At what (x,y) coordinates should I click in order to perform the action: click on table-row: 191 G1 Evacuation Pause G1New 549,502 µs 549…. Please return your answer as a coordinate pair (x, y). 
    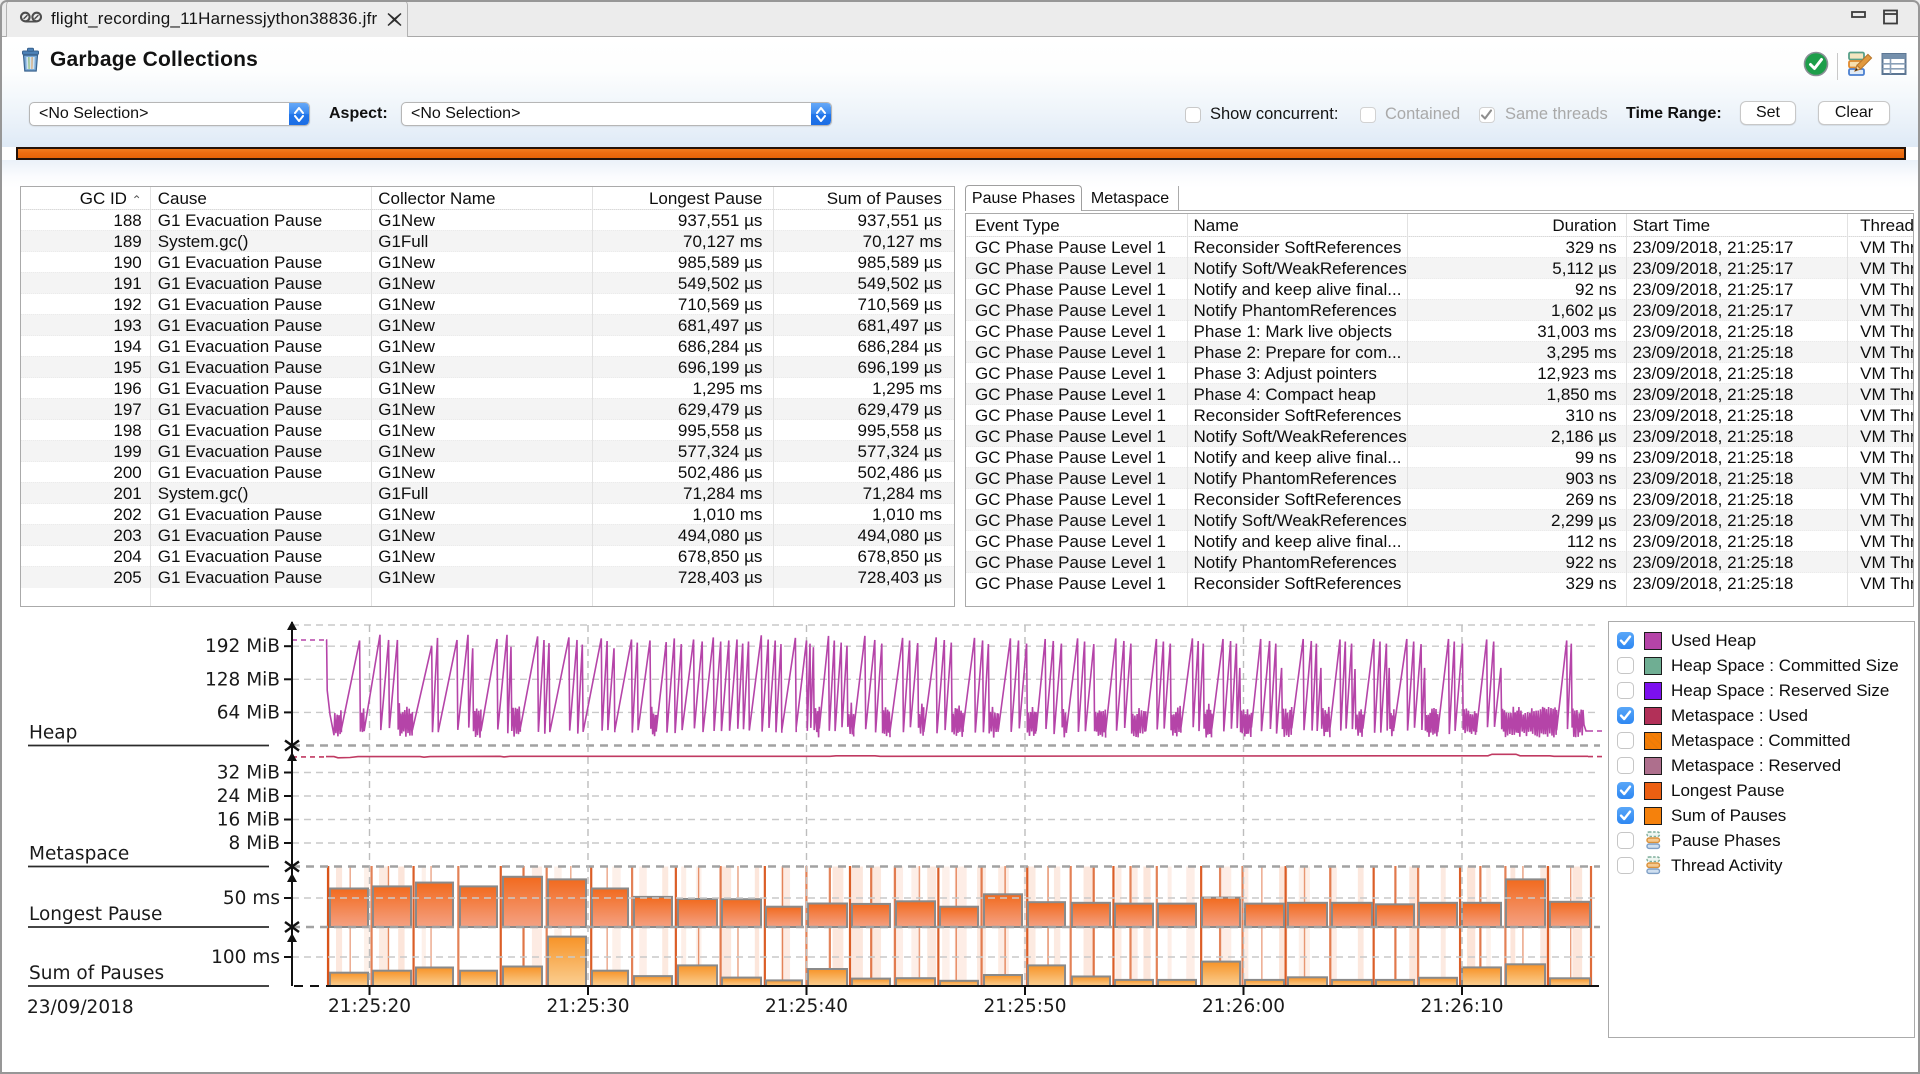
    Looking at the image, I should click on (487, 283).